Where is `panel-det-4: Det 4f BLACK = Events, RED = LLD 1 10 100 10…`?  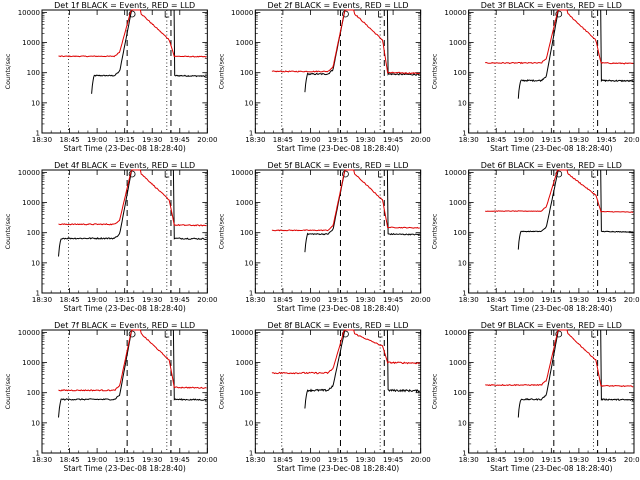 panel-det-4: Det 4f BLACK = Events, RED = LLD 1 10 100 10… is located at coordinates (110, 237).